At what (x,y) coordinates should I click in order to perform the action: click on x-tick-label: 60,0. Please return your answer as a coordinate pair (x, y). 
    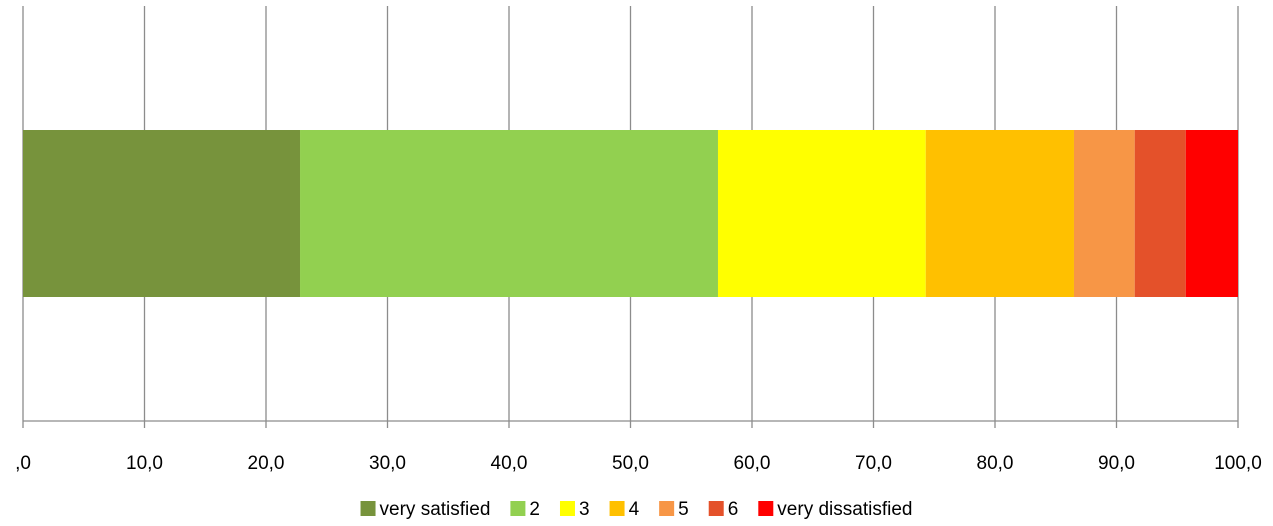
    Looking at the image, I should click on (752, 463).